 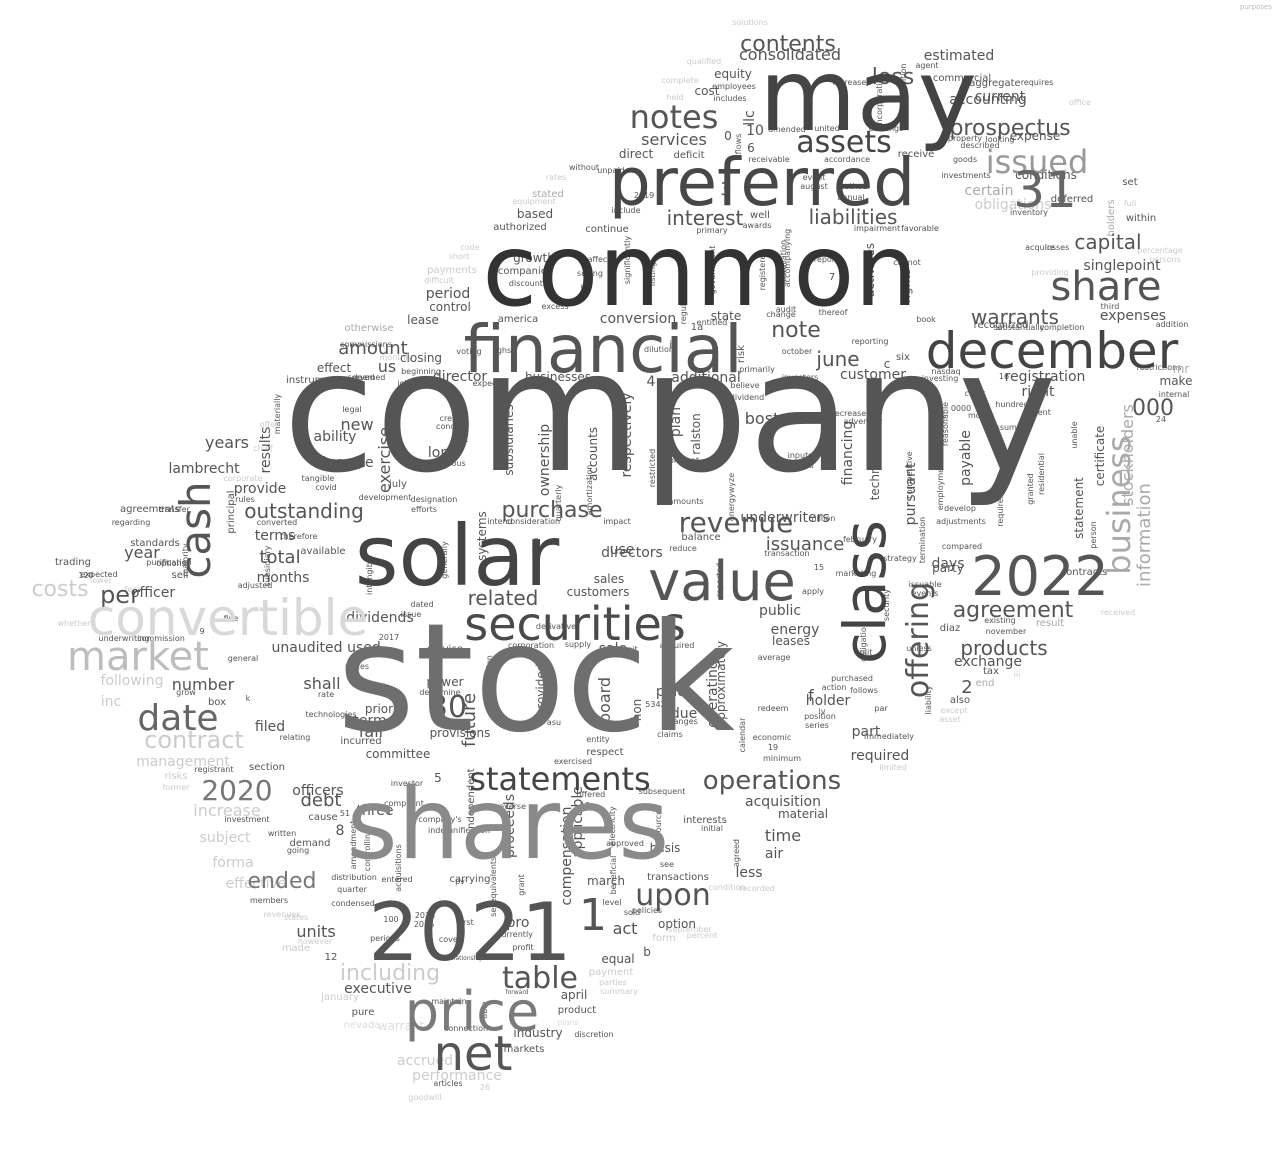 What do you see at coordinates (813, 186) in the screenshot?
I see `word-august: august` at bounding box center [813, 186].